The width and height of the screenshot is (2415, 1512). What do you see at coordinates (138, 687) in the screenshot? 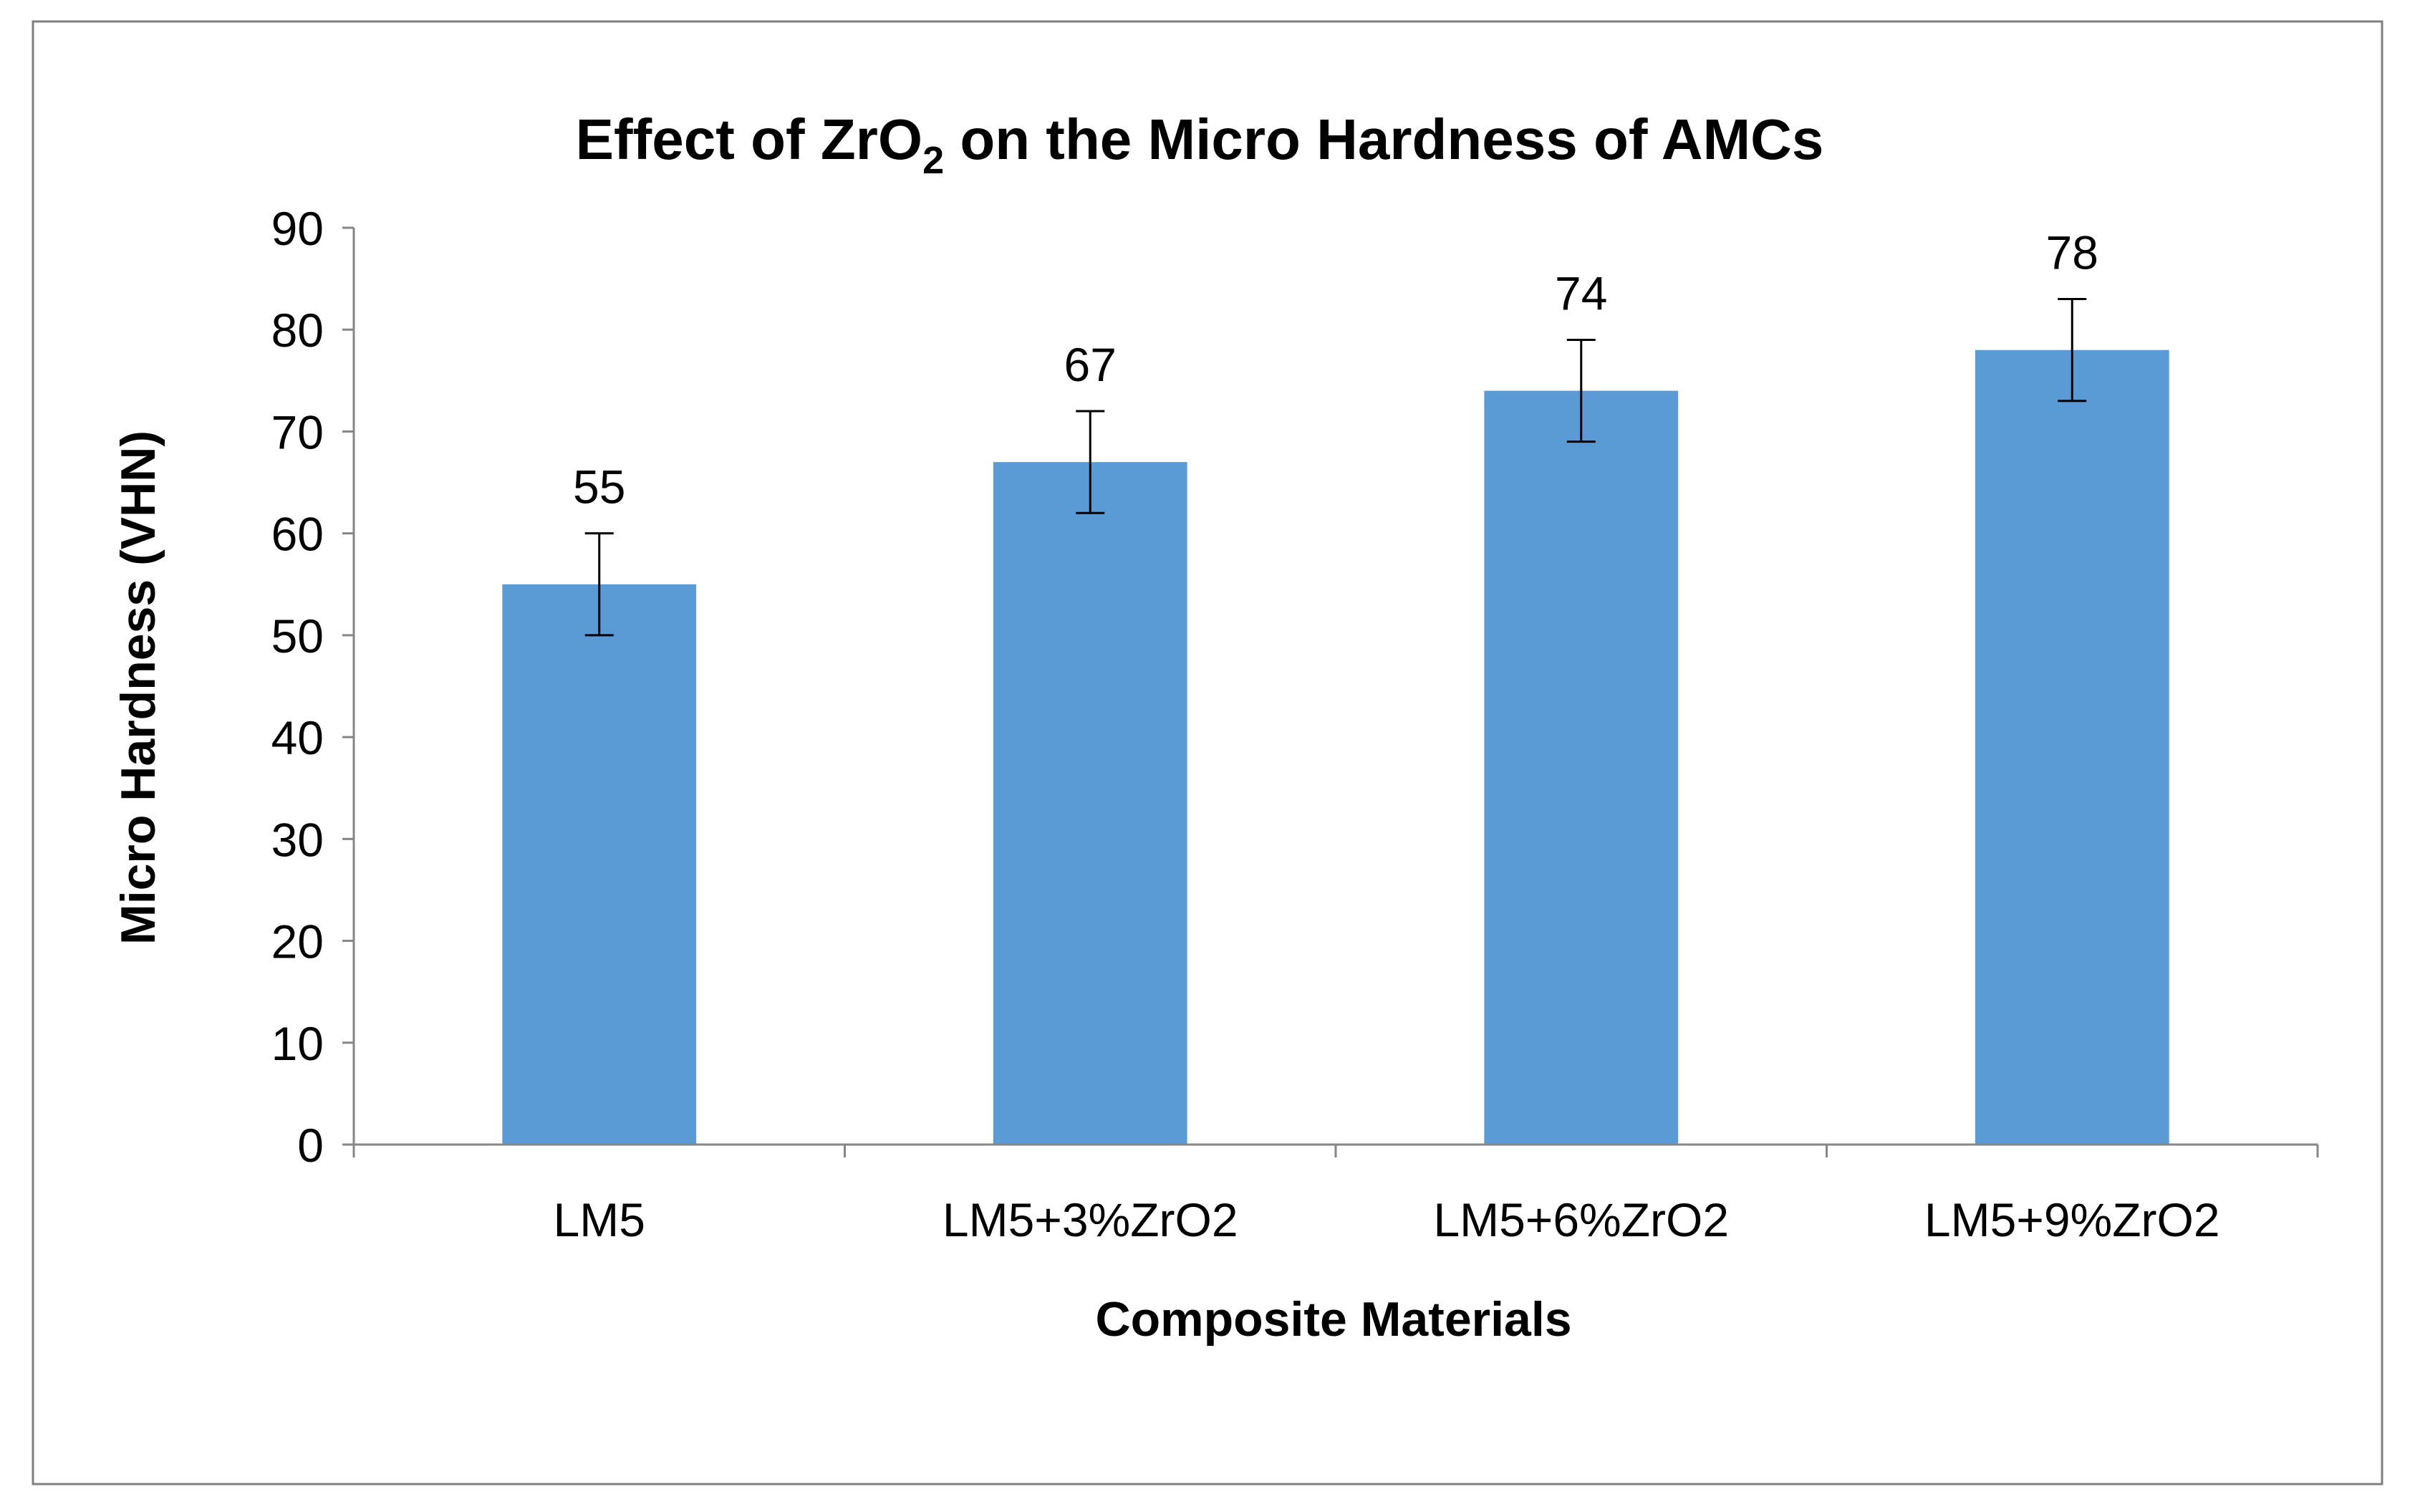
I see `y-axis-label: Micro Hardness (VHN)` at bounding box center [138, 687].